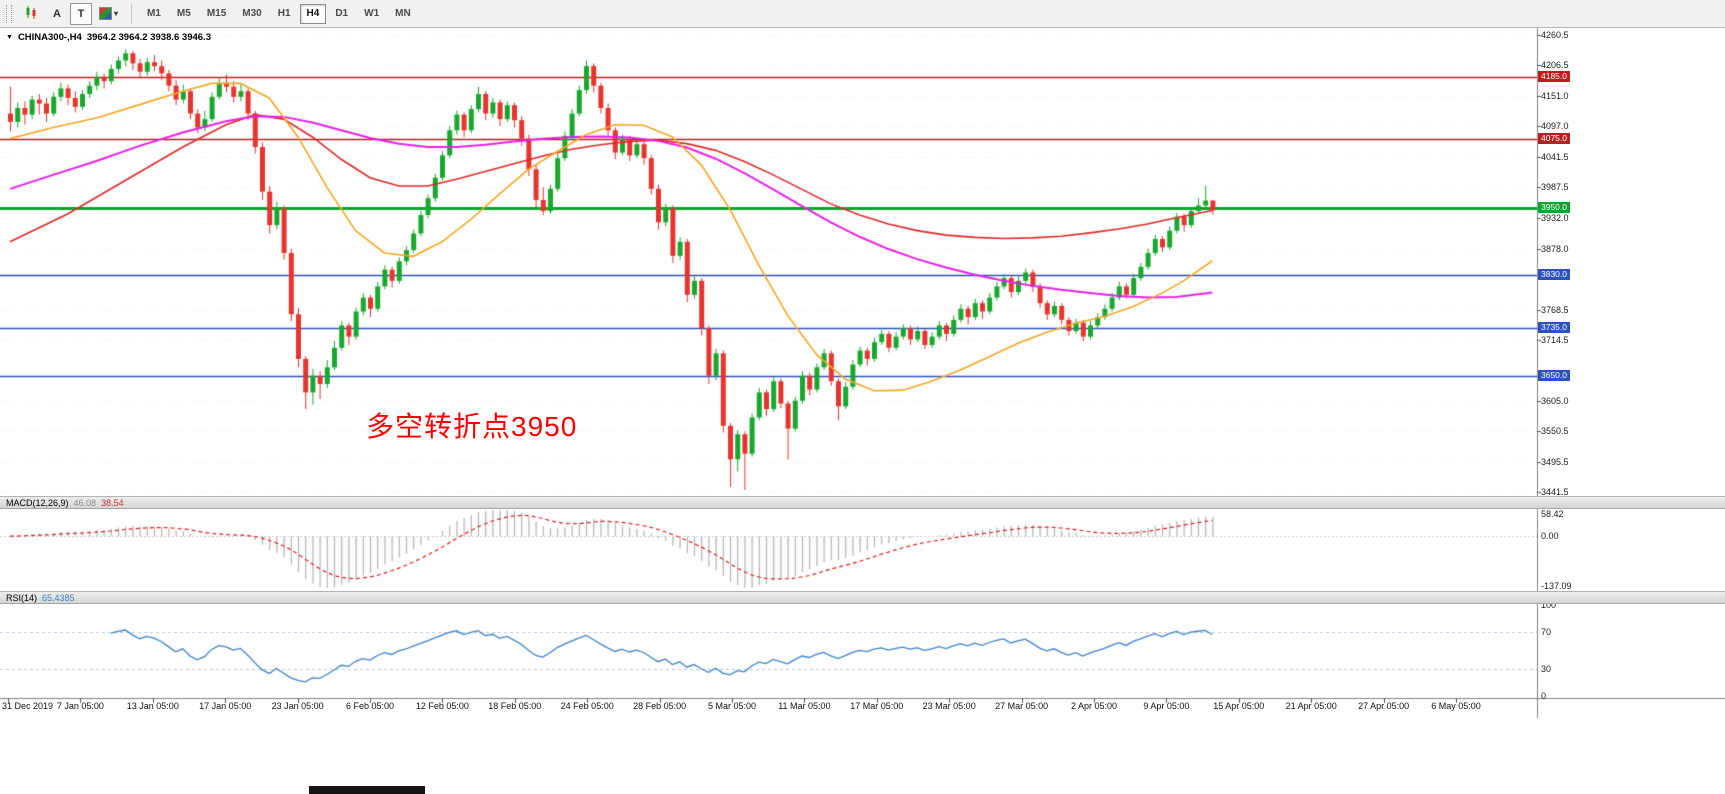  Describe the element at coordinates (370, 706) in the screenshot. I see `time-axis-label: 6 Feb 05:00` at that location.